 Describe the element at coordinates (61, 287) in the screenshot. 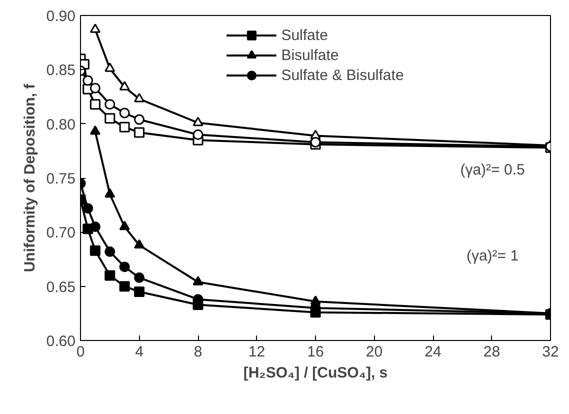

I see `y-tick-label: 0.65` at that location.